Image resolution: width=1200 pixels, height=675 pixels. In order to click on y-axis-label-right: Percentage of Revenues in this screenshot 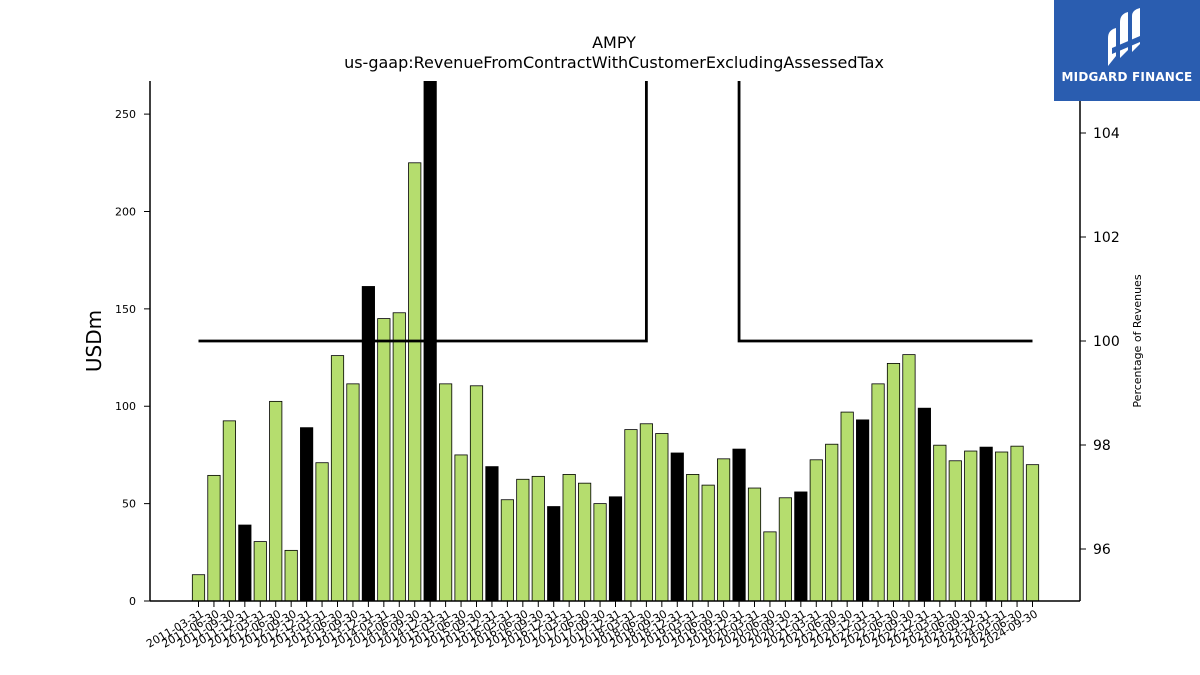, I will do `click(1137, 340)`.